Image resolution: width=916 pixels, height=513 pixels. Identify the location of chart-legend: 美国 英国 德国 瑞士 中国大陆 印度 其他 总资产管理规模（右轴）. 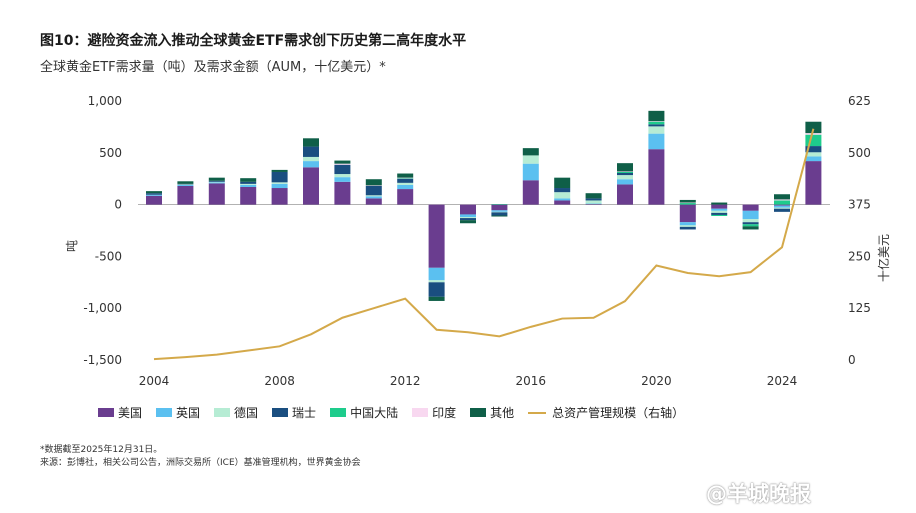
(391, 412).